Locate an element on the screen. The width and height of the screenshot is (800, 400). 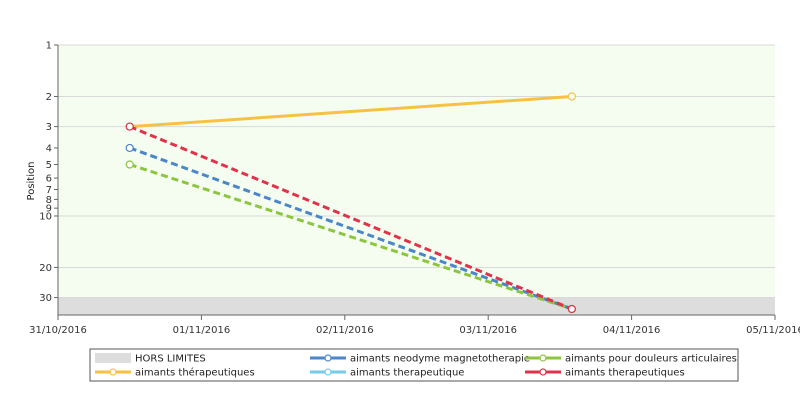
y-tick-label: 1 is located at coordinates (49, 46).